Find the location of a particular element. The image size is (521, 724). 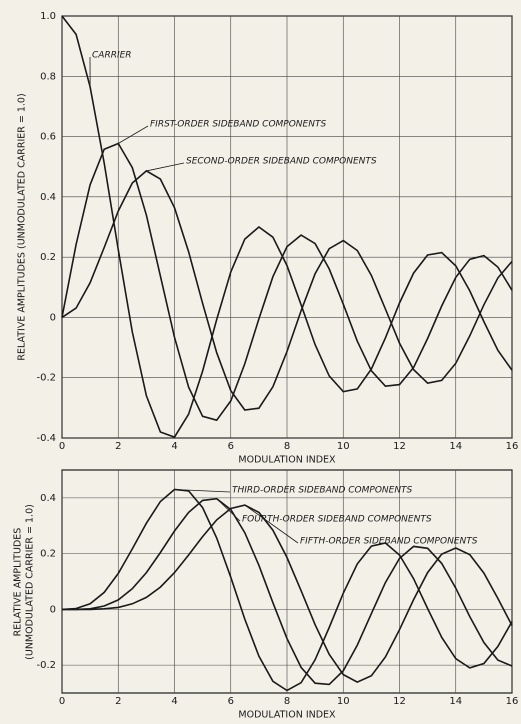

y-axis-label: RELATIVE AMPLITUDES is located at coordinates (18, 582).